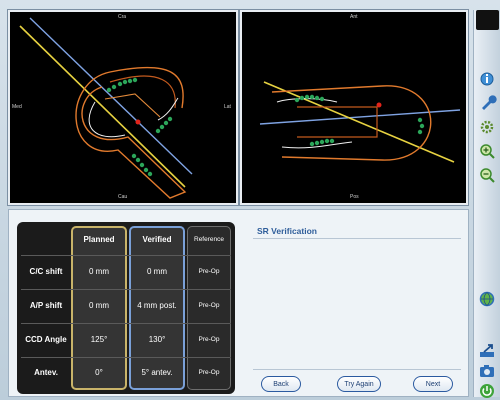 The width and height of the screenshot is (500, 400). Describe the element at coordinates (46, 340) in the screenshot. I see `row-label-ccd-angle: CCD Angle` at that location.